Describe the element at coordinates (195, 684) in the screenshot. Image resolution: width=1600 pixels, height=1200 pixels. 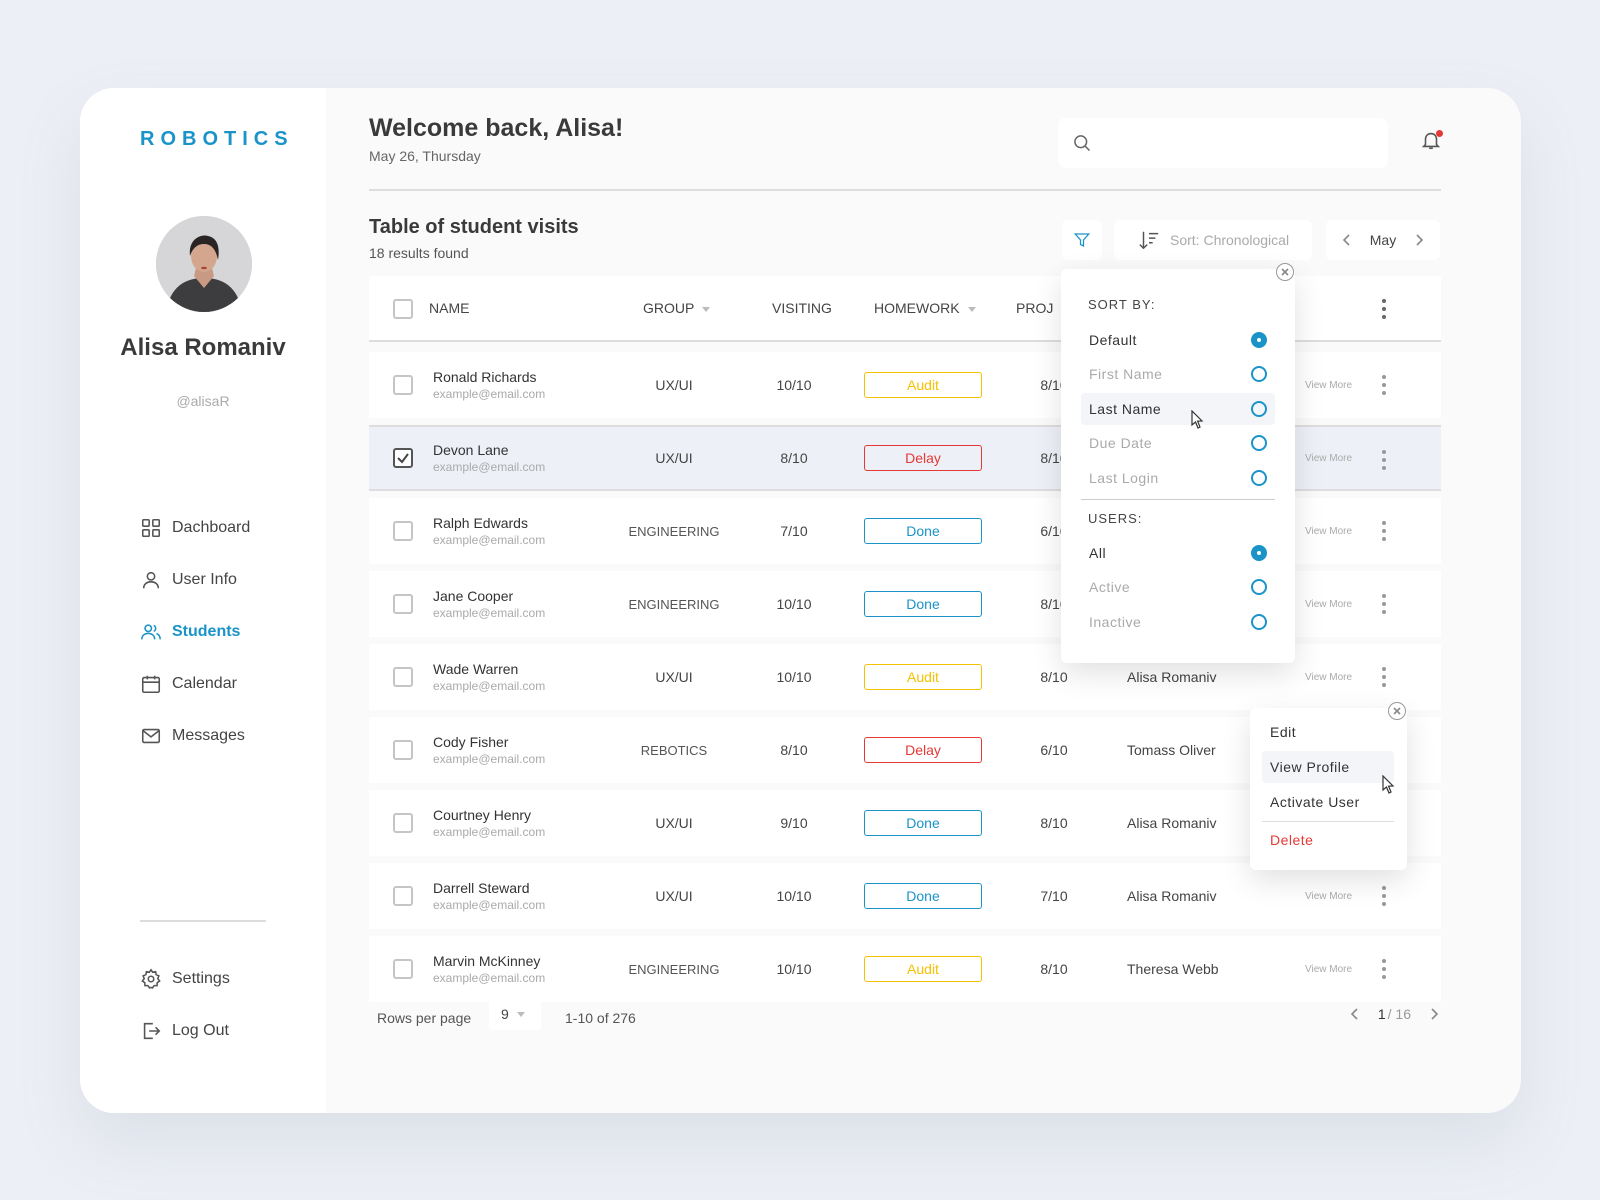
I see `sidebar-item-calendar: Calendar` at that location.